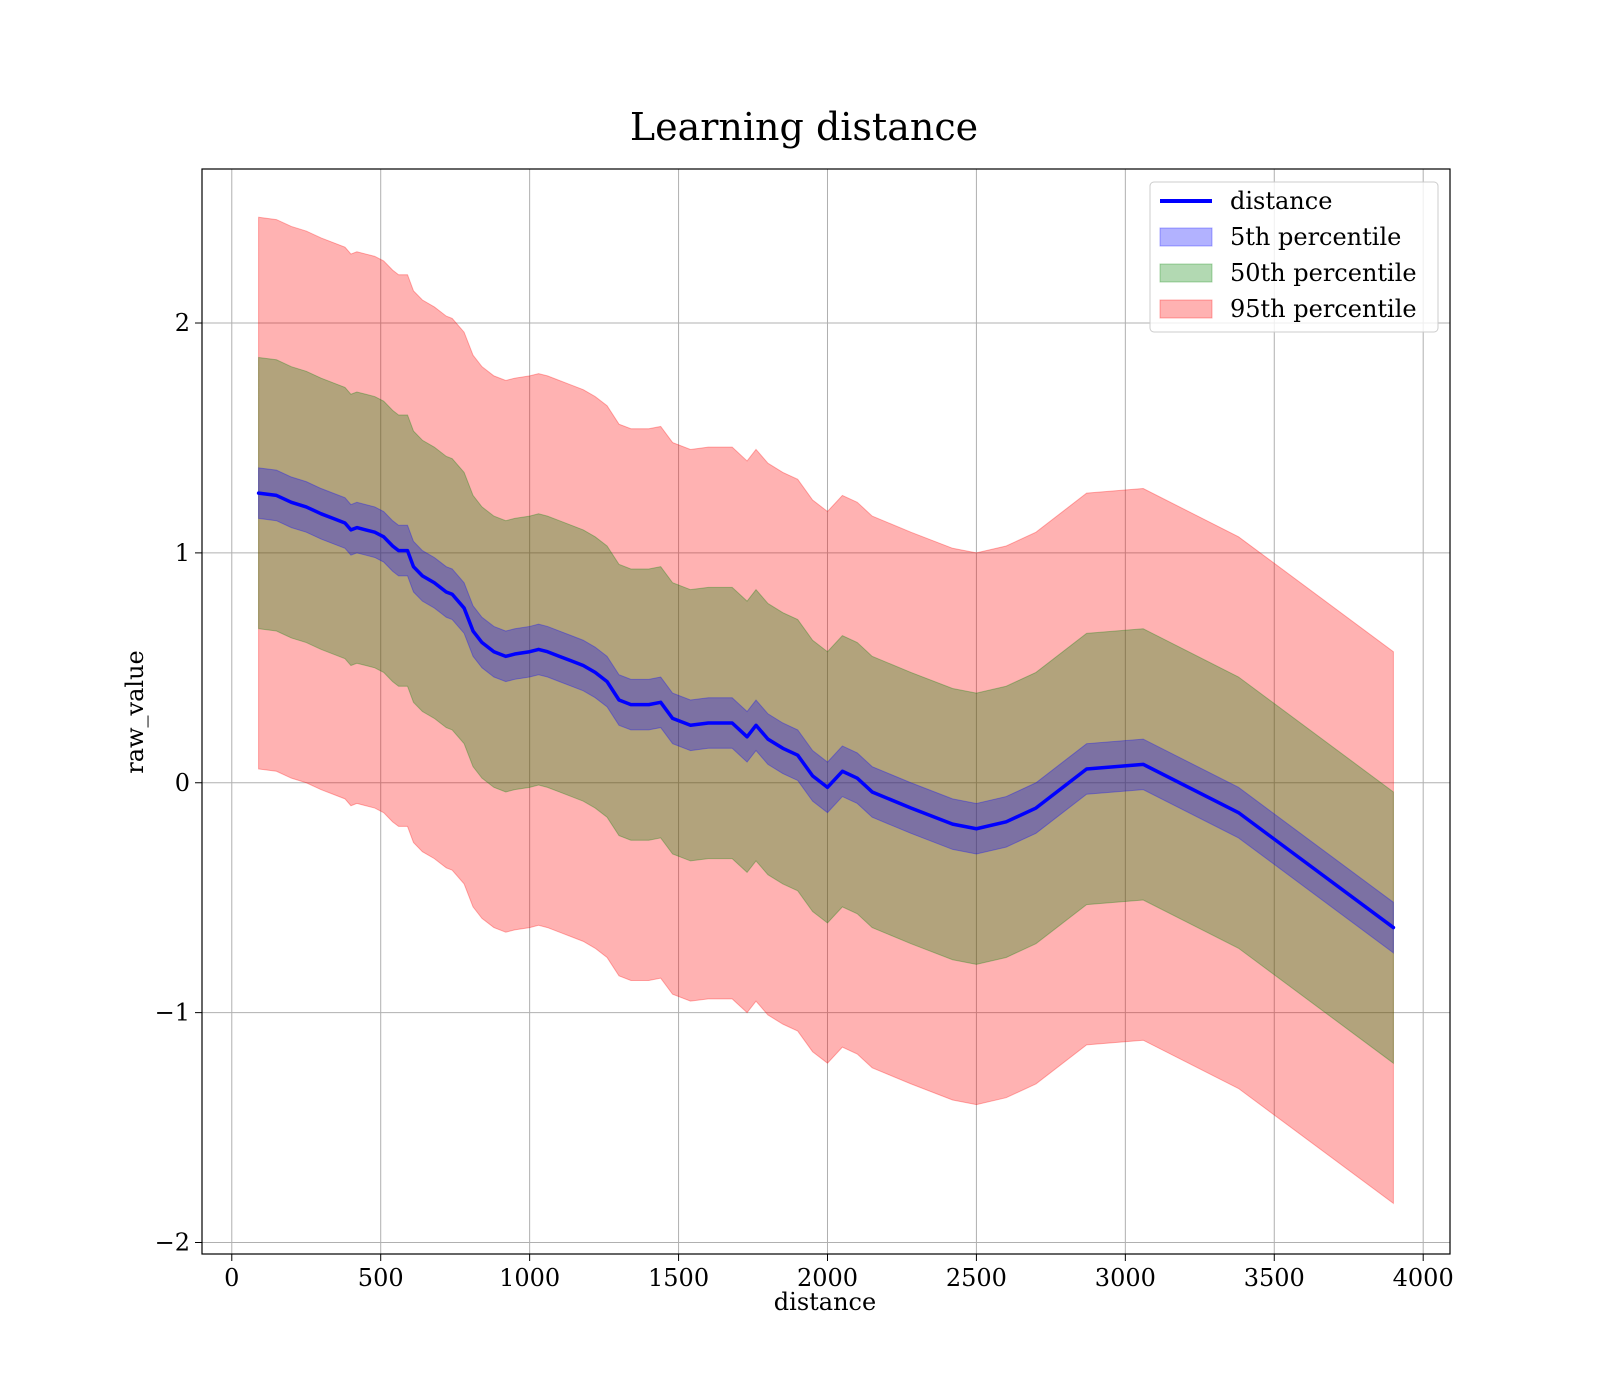 The image size is (1600, 1400). I want to click on x-tick-label: 3500, so click(1274, 1278).